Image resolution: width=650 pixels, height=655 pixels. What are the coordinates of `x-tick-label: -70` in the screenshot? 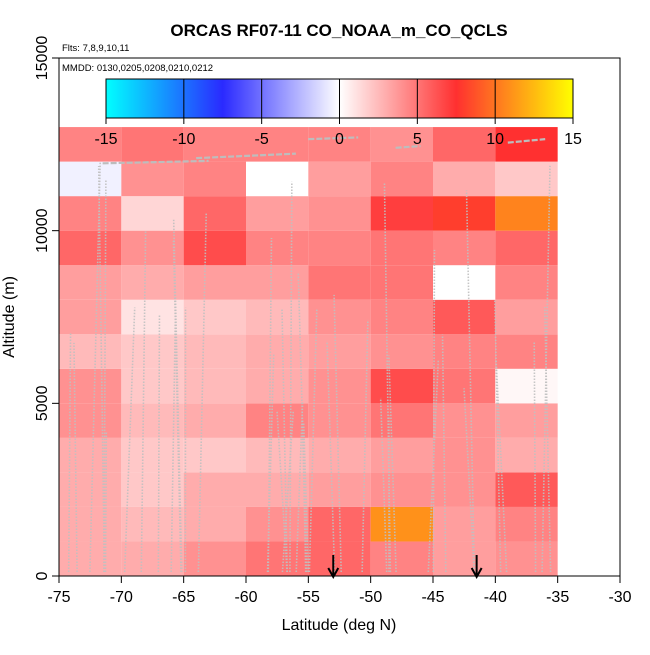 It's located at (121, 597).